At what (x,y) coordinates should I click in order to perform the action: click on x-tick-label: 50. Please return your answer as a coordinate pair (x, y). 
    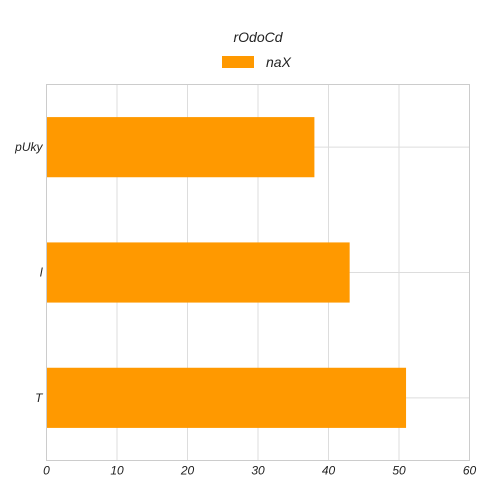
    Looking at the image, I should click on (399, 471).